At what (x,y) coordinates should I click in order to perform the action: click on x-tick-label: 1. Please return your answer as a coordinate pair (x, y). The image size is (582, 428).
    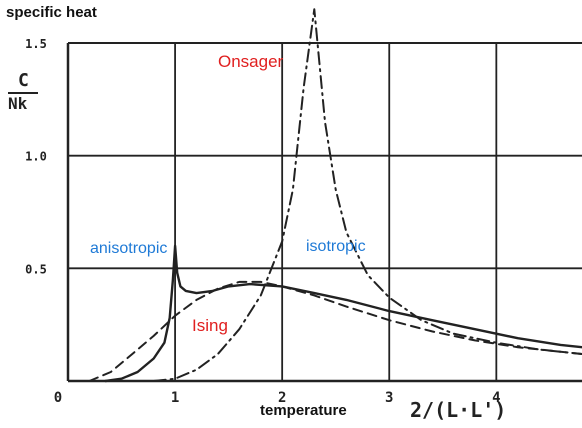
    Looking at the image, I should click on (175, 398).